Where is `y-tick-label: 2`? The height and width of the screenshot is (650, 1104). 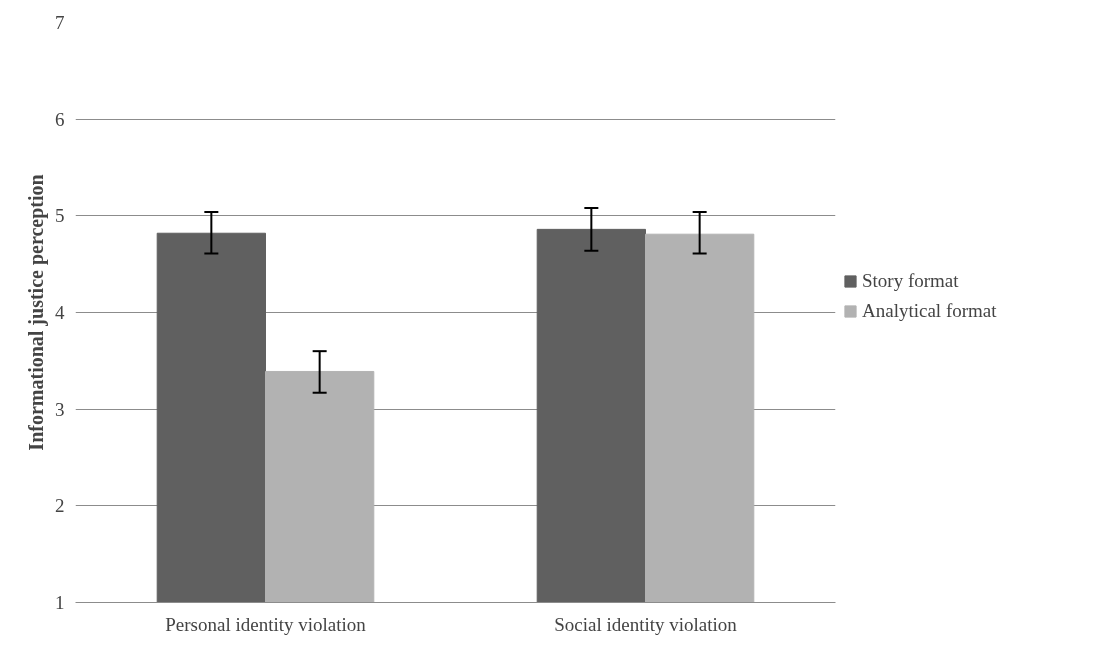
y-tick-label: 2 is located at coordinates (60, 506).